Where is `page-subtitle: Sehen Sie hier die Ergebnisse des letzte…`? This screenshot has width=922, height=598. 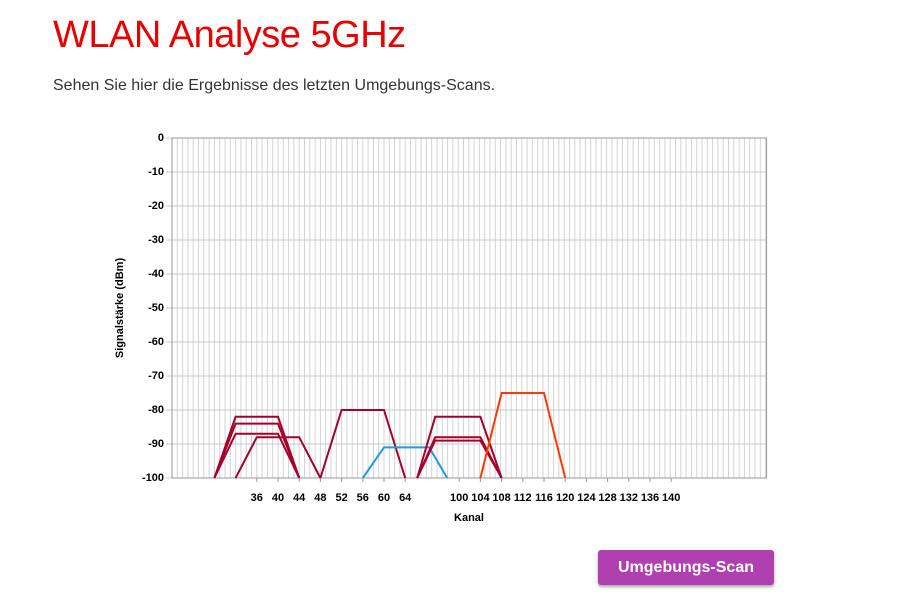 page-subtitle: Sehen Sie hier die Ergebnisse des letzte… is located at coordinates (274, 85).